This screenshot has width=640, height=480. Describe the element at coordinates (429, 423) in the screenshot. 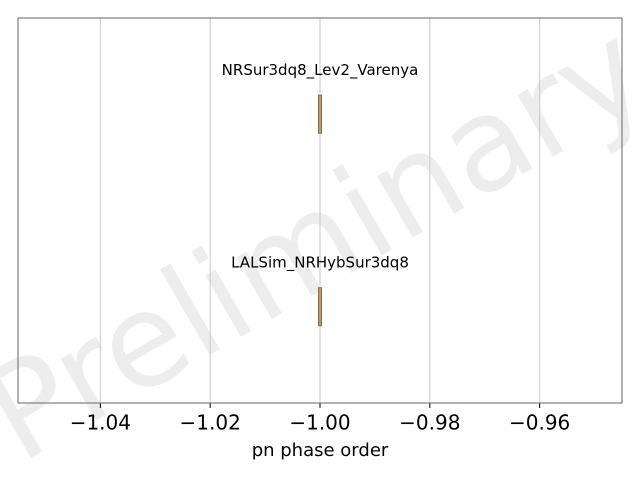

I see `x-tick-label: −0.98` at that location.